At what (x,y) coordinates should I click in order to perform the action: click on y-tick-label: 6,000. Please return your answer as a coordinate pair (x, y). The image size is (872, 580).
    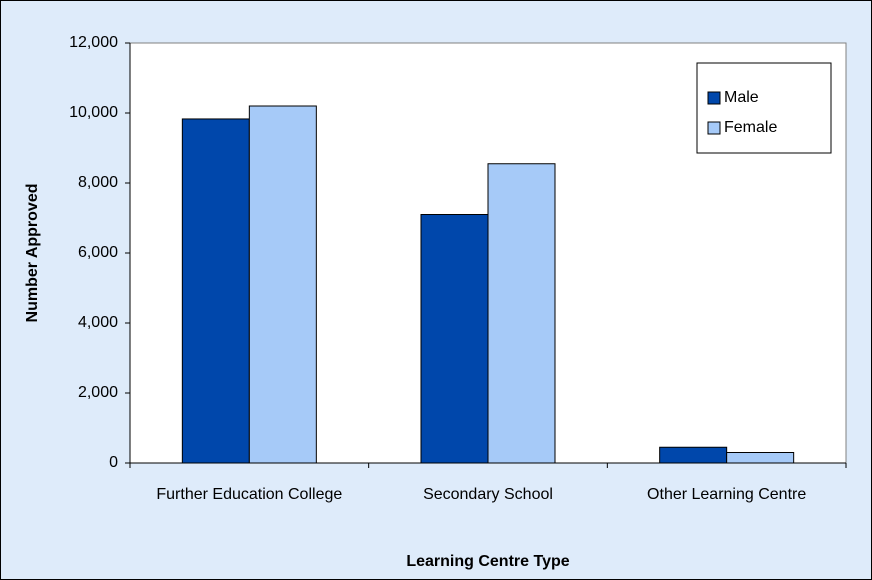
    Looking at the image, I should click on (98, 252).